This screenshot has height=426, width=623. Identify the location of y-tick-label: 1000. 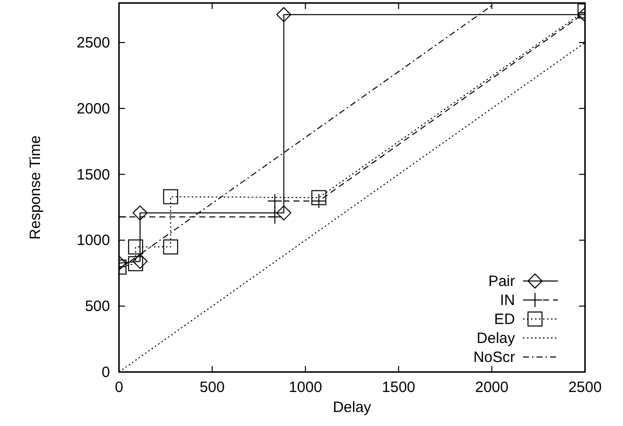
(93, 241).